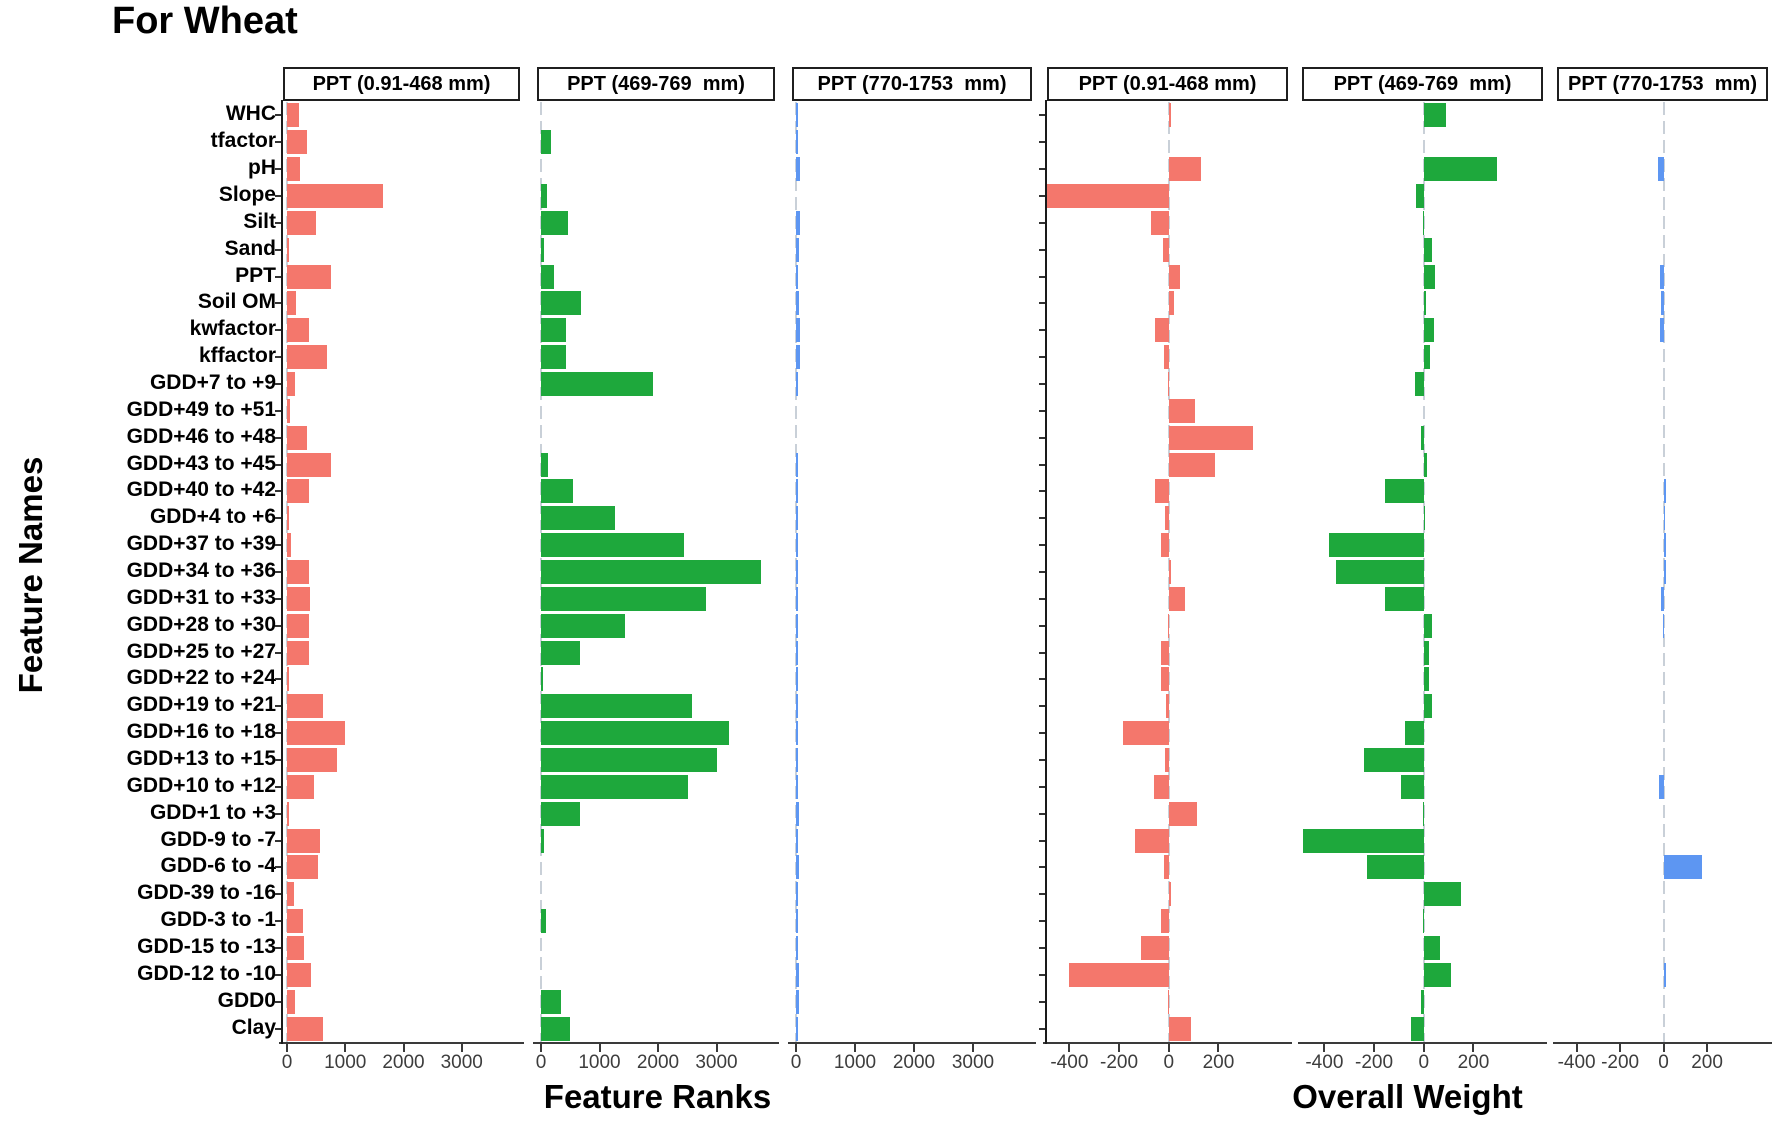 This screenshot has height=1136, width=1772. Describe the element at coordinates (656, 84) in the screenshot. I see `facet-strip: PPT (469-769 mm)` at that location.